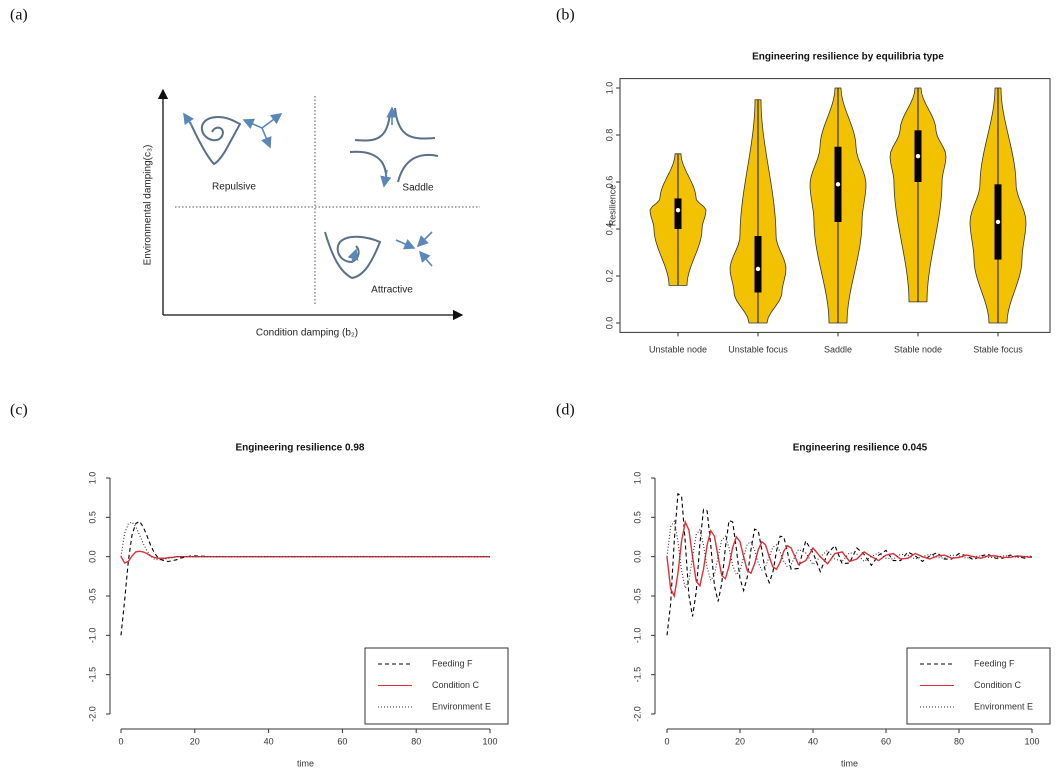 This screenshot has height=771, width=1057. What do you see at coordinates (998, 349) in the screenshot?
I see `x-tick-label: Stable focus` at bounding box center [998, 349].